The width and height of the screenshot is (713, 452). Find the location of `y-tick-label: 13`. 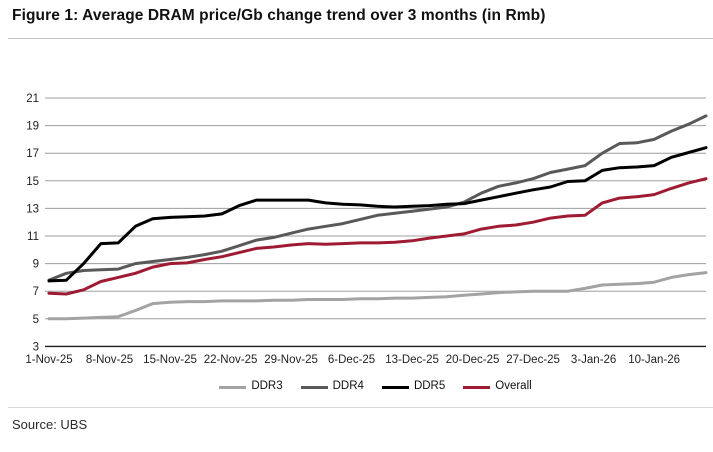

y-tick-label: 13 is located at coordinates (32, 209).